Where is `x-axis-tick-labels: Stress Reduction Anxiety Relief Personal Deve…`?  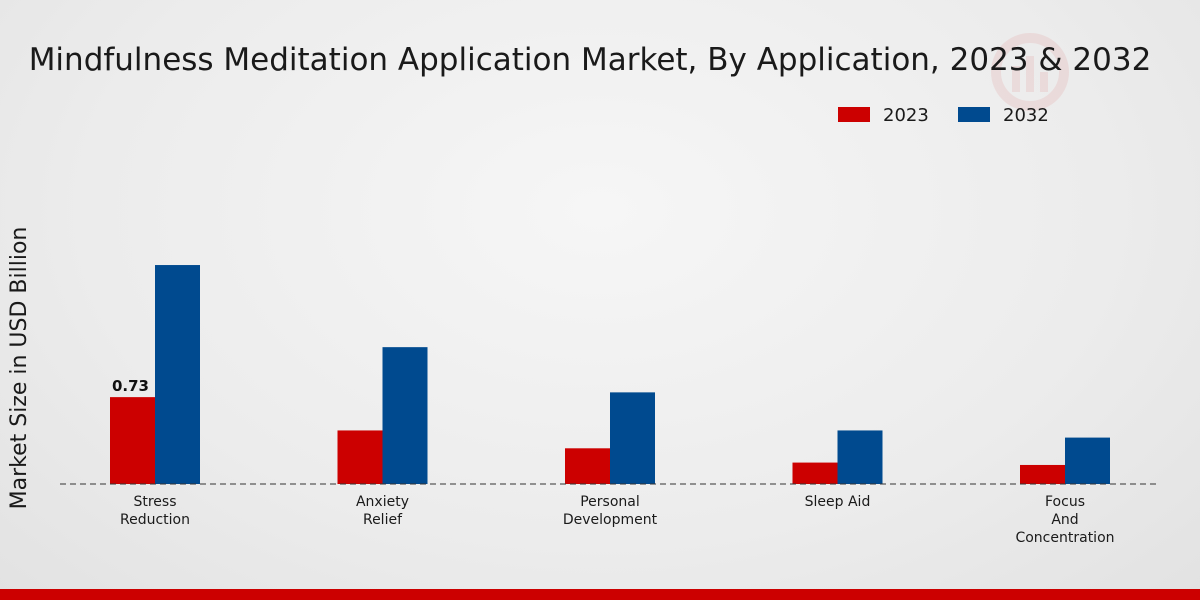
x-axis-tick-labels: Stress Reduction Anxiety Relief Personal Deve… is located at coordinates (617, 520).